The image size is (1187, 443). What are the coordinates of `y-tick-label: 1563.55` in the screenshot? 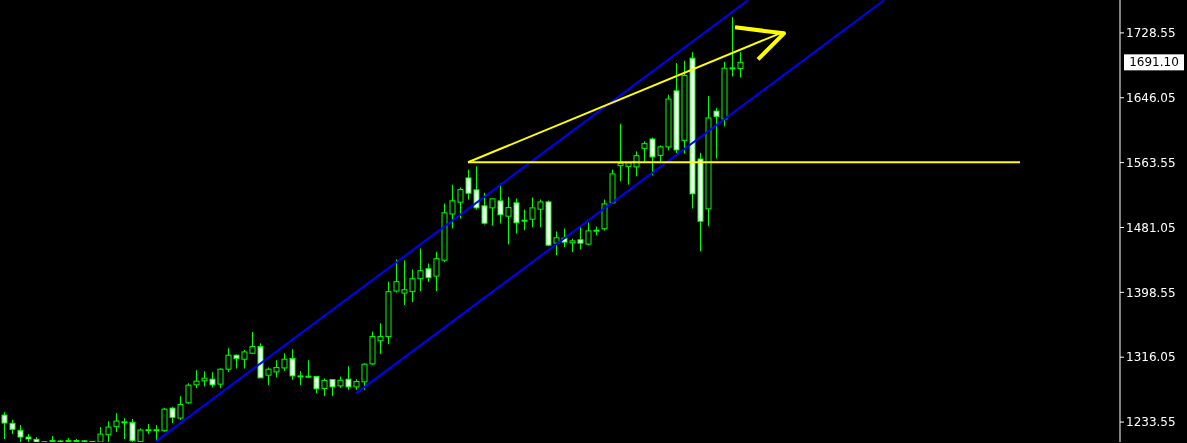 It's located at (1151, 162).